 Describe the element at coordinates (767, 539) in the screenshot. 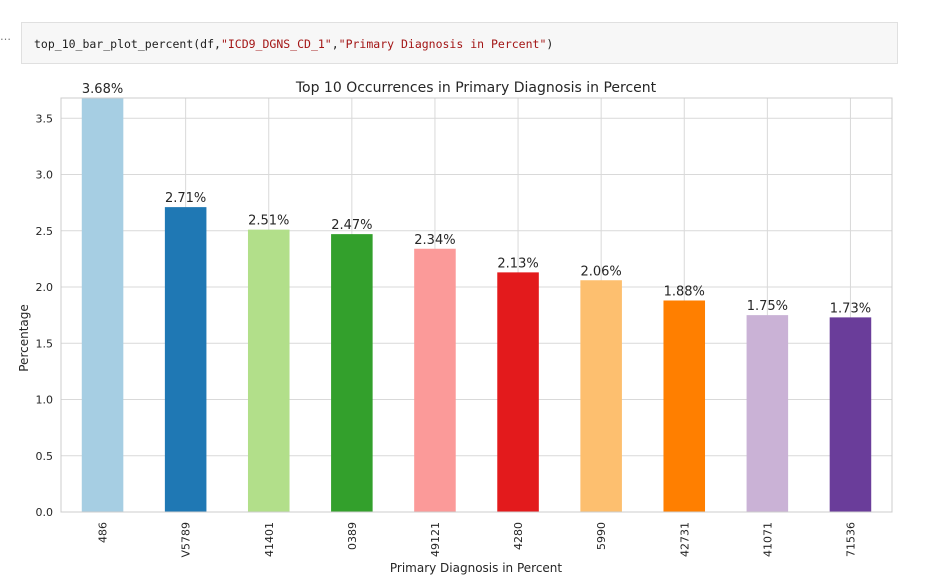

I see `x-tick-label: 41071` at that location.